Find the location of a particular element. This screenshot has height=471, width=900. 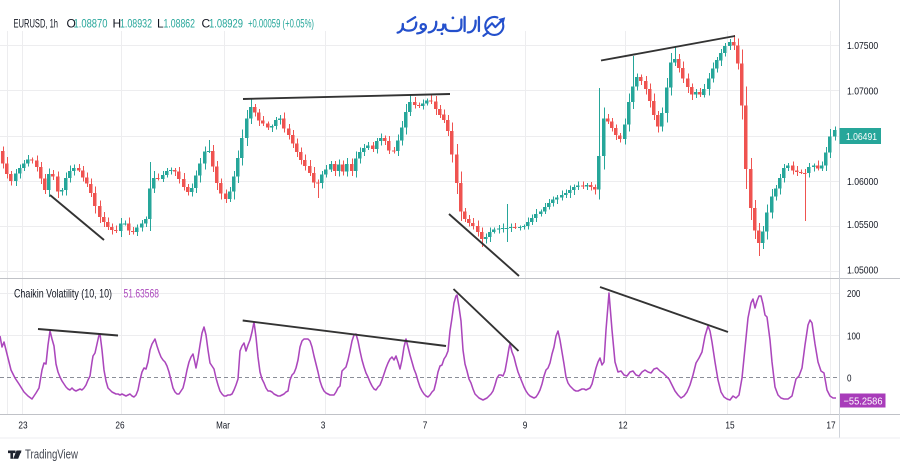

svg-text: 15 is located at coordinates (729, 425).